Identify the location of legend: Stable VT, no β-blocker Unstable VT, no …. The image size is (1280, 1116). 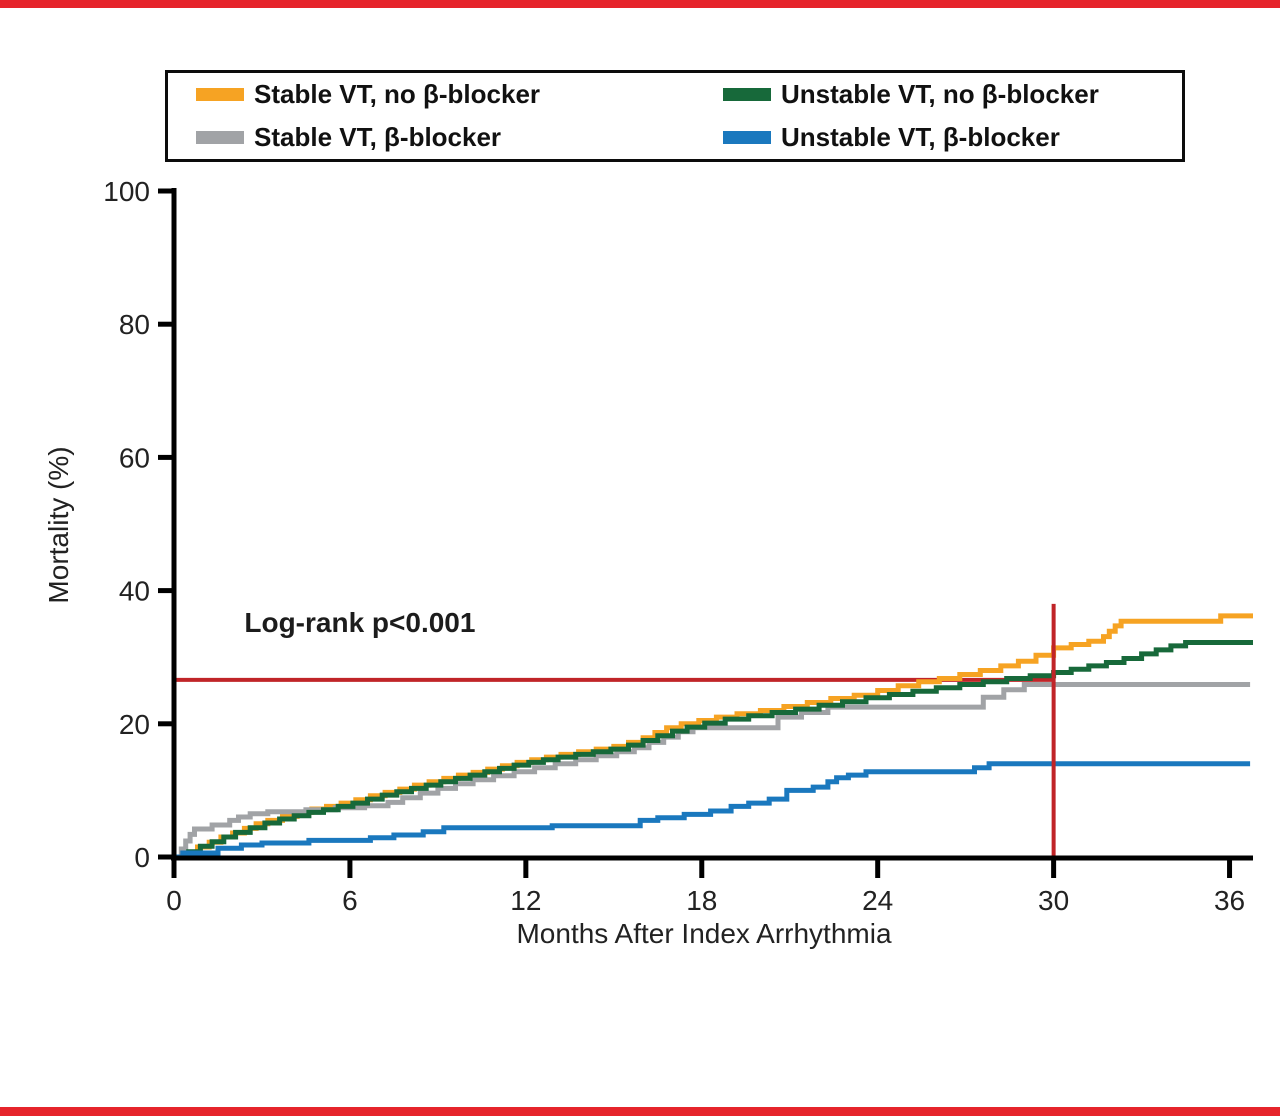
(675, 116).